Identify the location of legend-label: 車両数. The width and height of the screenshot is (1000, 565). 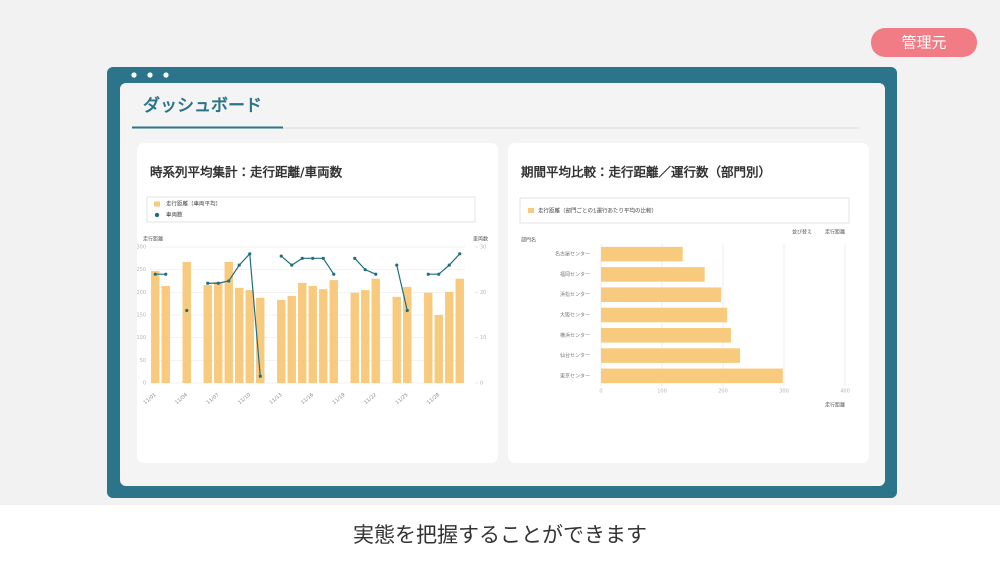
(174, 215).